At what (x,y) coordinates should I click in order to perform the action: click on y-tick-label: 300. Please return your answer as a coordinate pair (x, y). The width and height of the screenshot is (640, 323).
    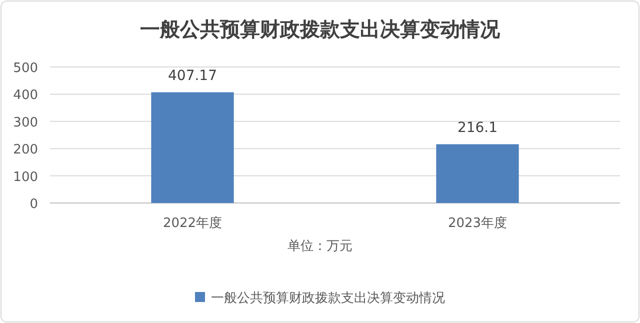
    Looking at the image, I should click on (25, 122).